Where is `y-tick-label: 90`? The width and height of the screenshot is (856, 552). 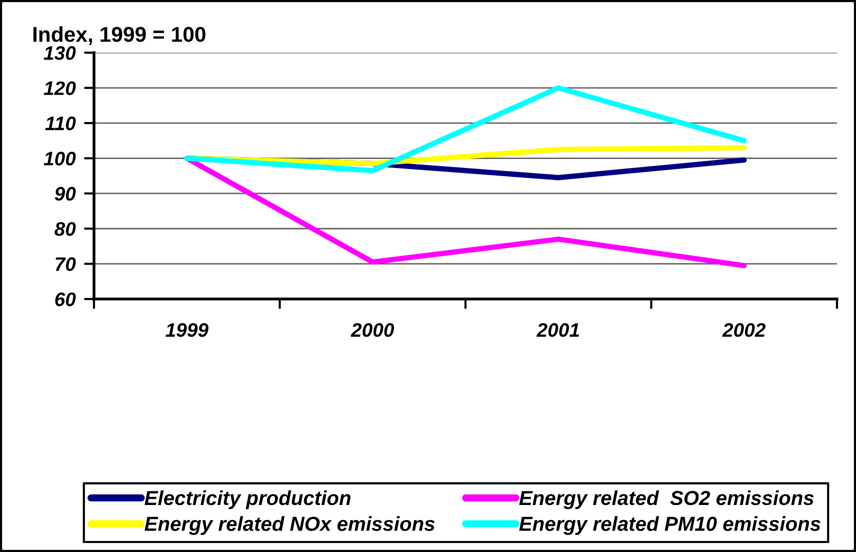 y-tick-label: 90 is located at coordinates (65, 193).